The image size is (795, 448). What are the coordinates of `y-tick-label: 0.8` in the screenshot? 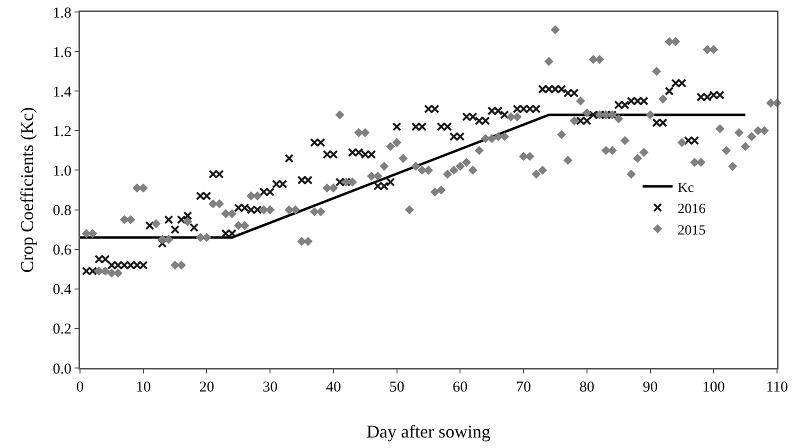 It's located at (62, 211).